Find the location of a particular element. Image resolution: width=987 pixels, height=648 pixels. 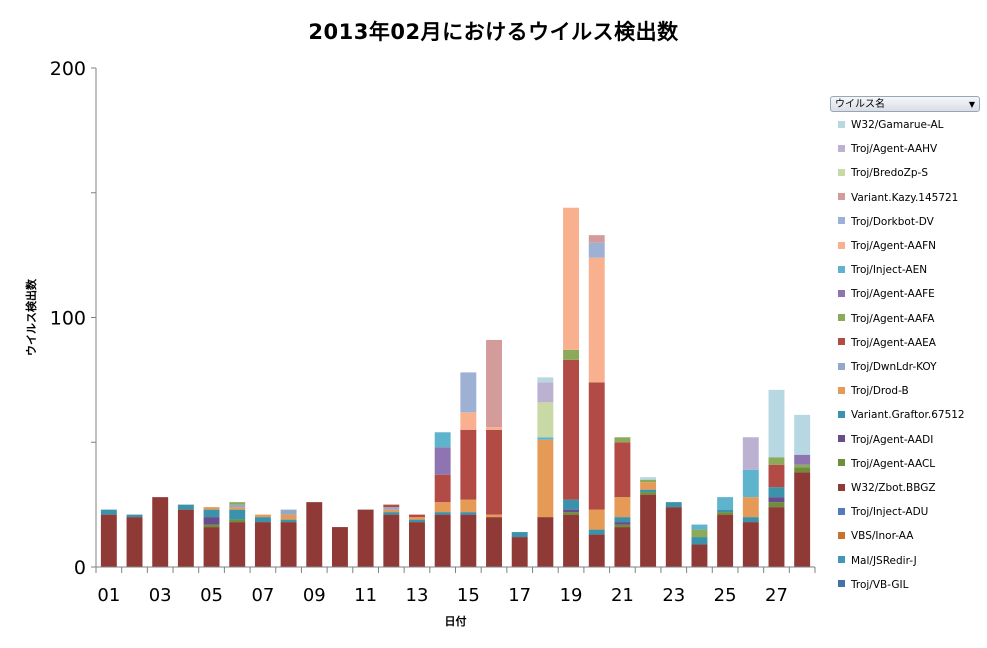

legend-entry: Troj/Agent-AADI is located at coordinates (885, 440).